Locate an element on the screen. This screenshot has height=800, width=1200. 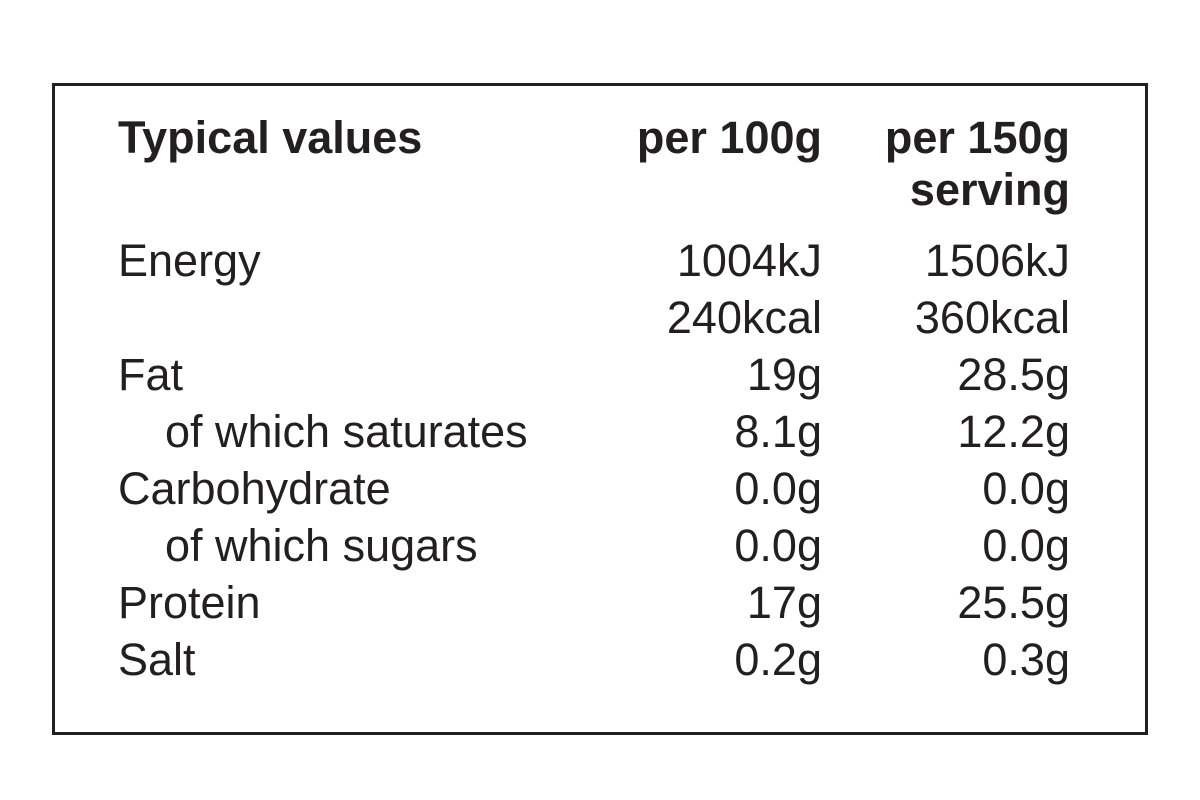
row-value-per-100g: 240kcal is located at coordinates (744, 317).